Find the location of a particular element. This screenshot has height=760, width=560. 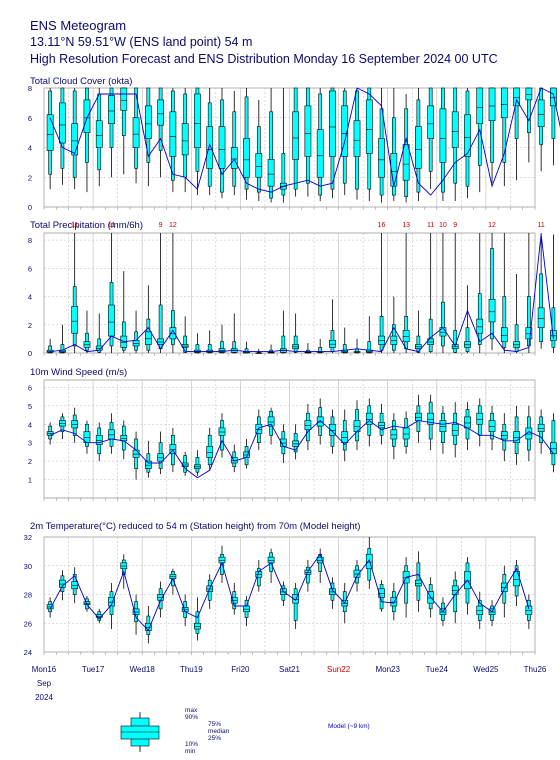

location-line: 13.11°N 59.51°W (ENS land point) 54 m is located at coordinates (141, 42).